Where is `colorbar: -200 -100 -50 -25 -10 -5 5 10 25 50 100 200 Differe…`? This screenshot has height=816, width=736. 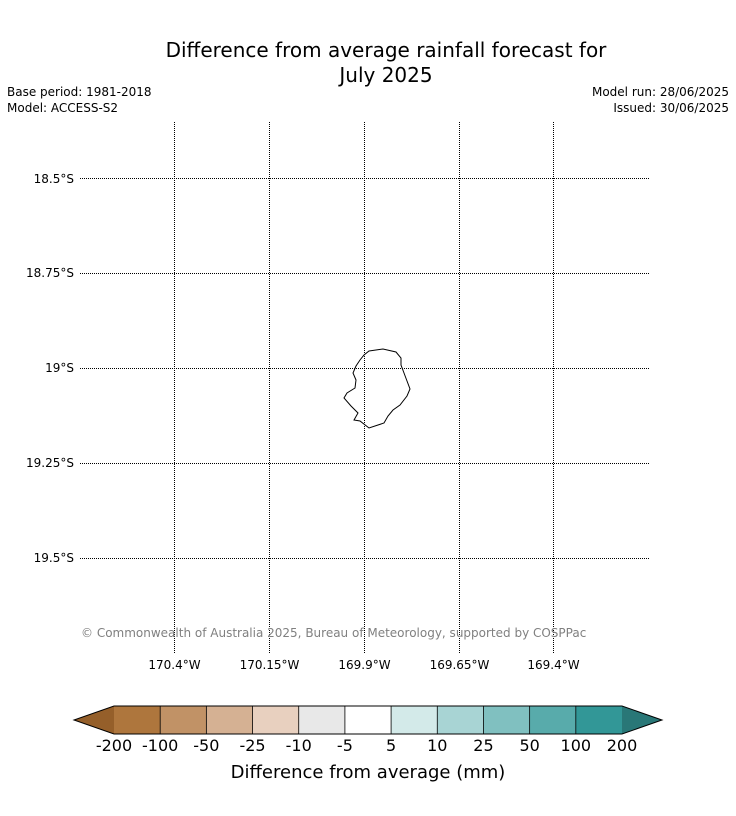 colorbar: -200 -100 -50 -25 -10 -5 5 10 25 50 100 200 Differe… is located at coordinates (368, 744).